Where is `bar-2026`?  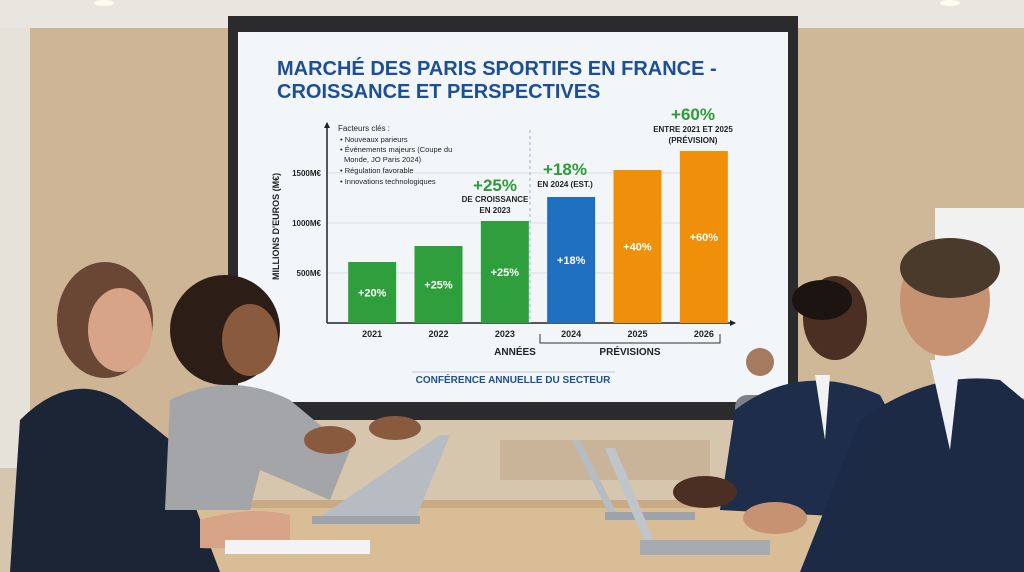 bar-2026 is located at coordinates (703, 237).